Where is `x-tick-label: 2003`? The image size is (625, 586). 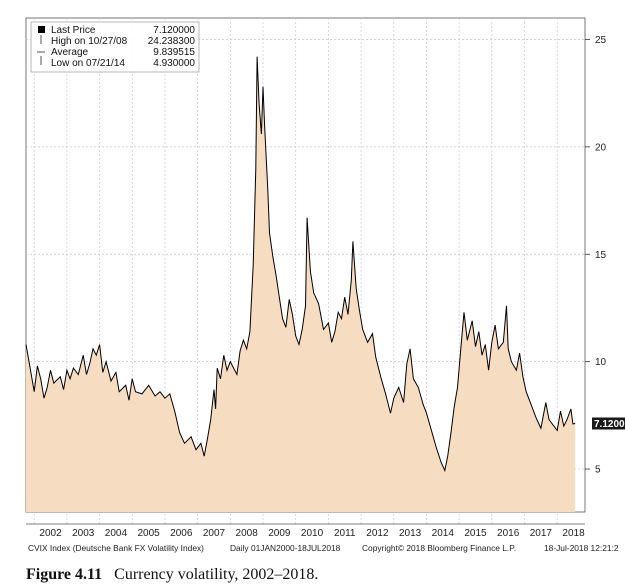
x-tick-label: 2003 is located at coordinates (83, 533).